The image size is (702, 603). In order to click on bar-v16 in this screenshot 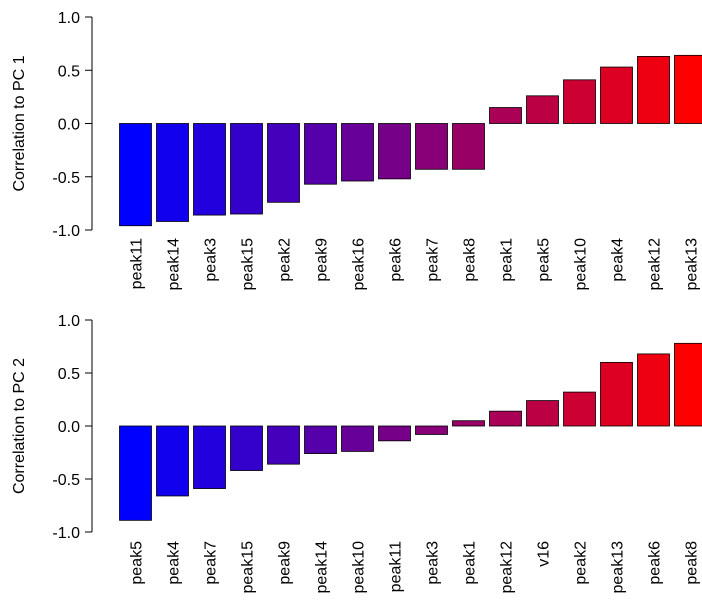, I will do `click(542, 413)`.